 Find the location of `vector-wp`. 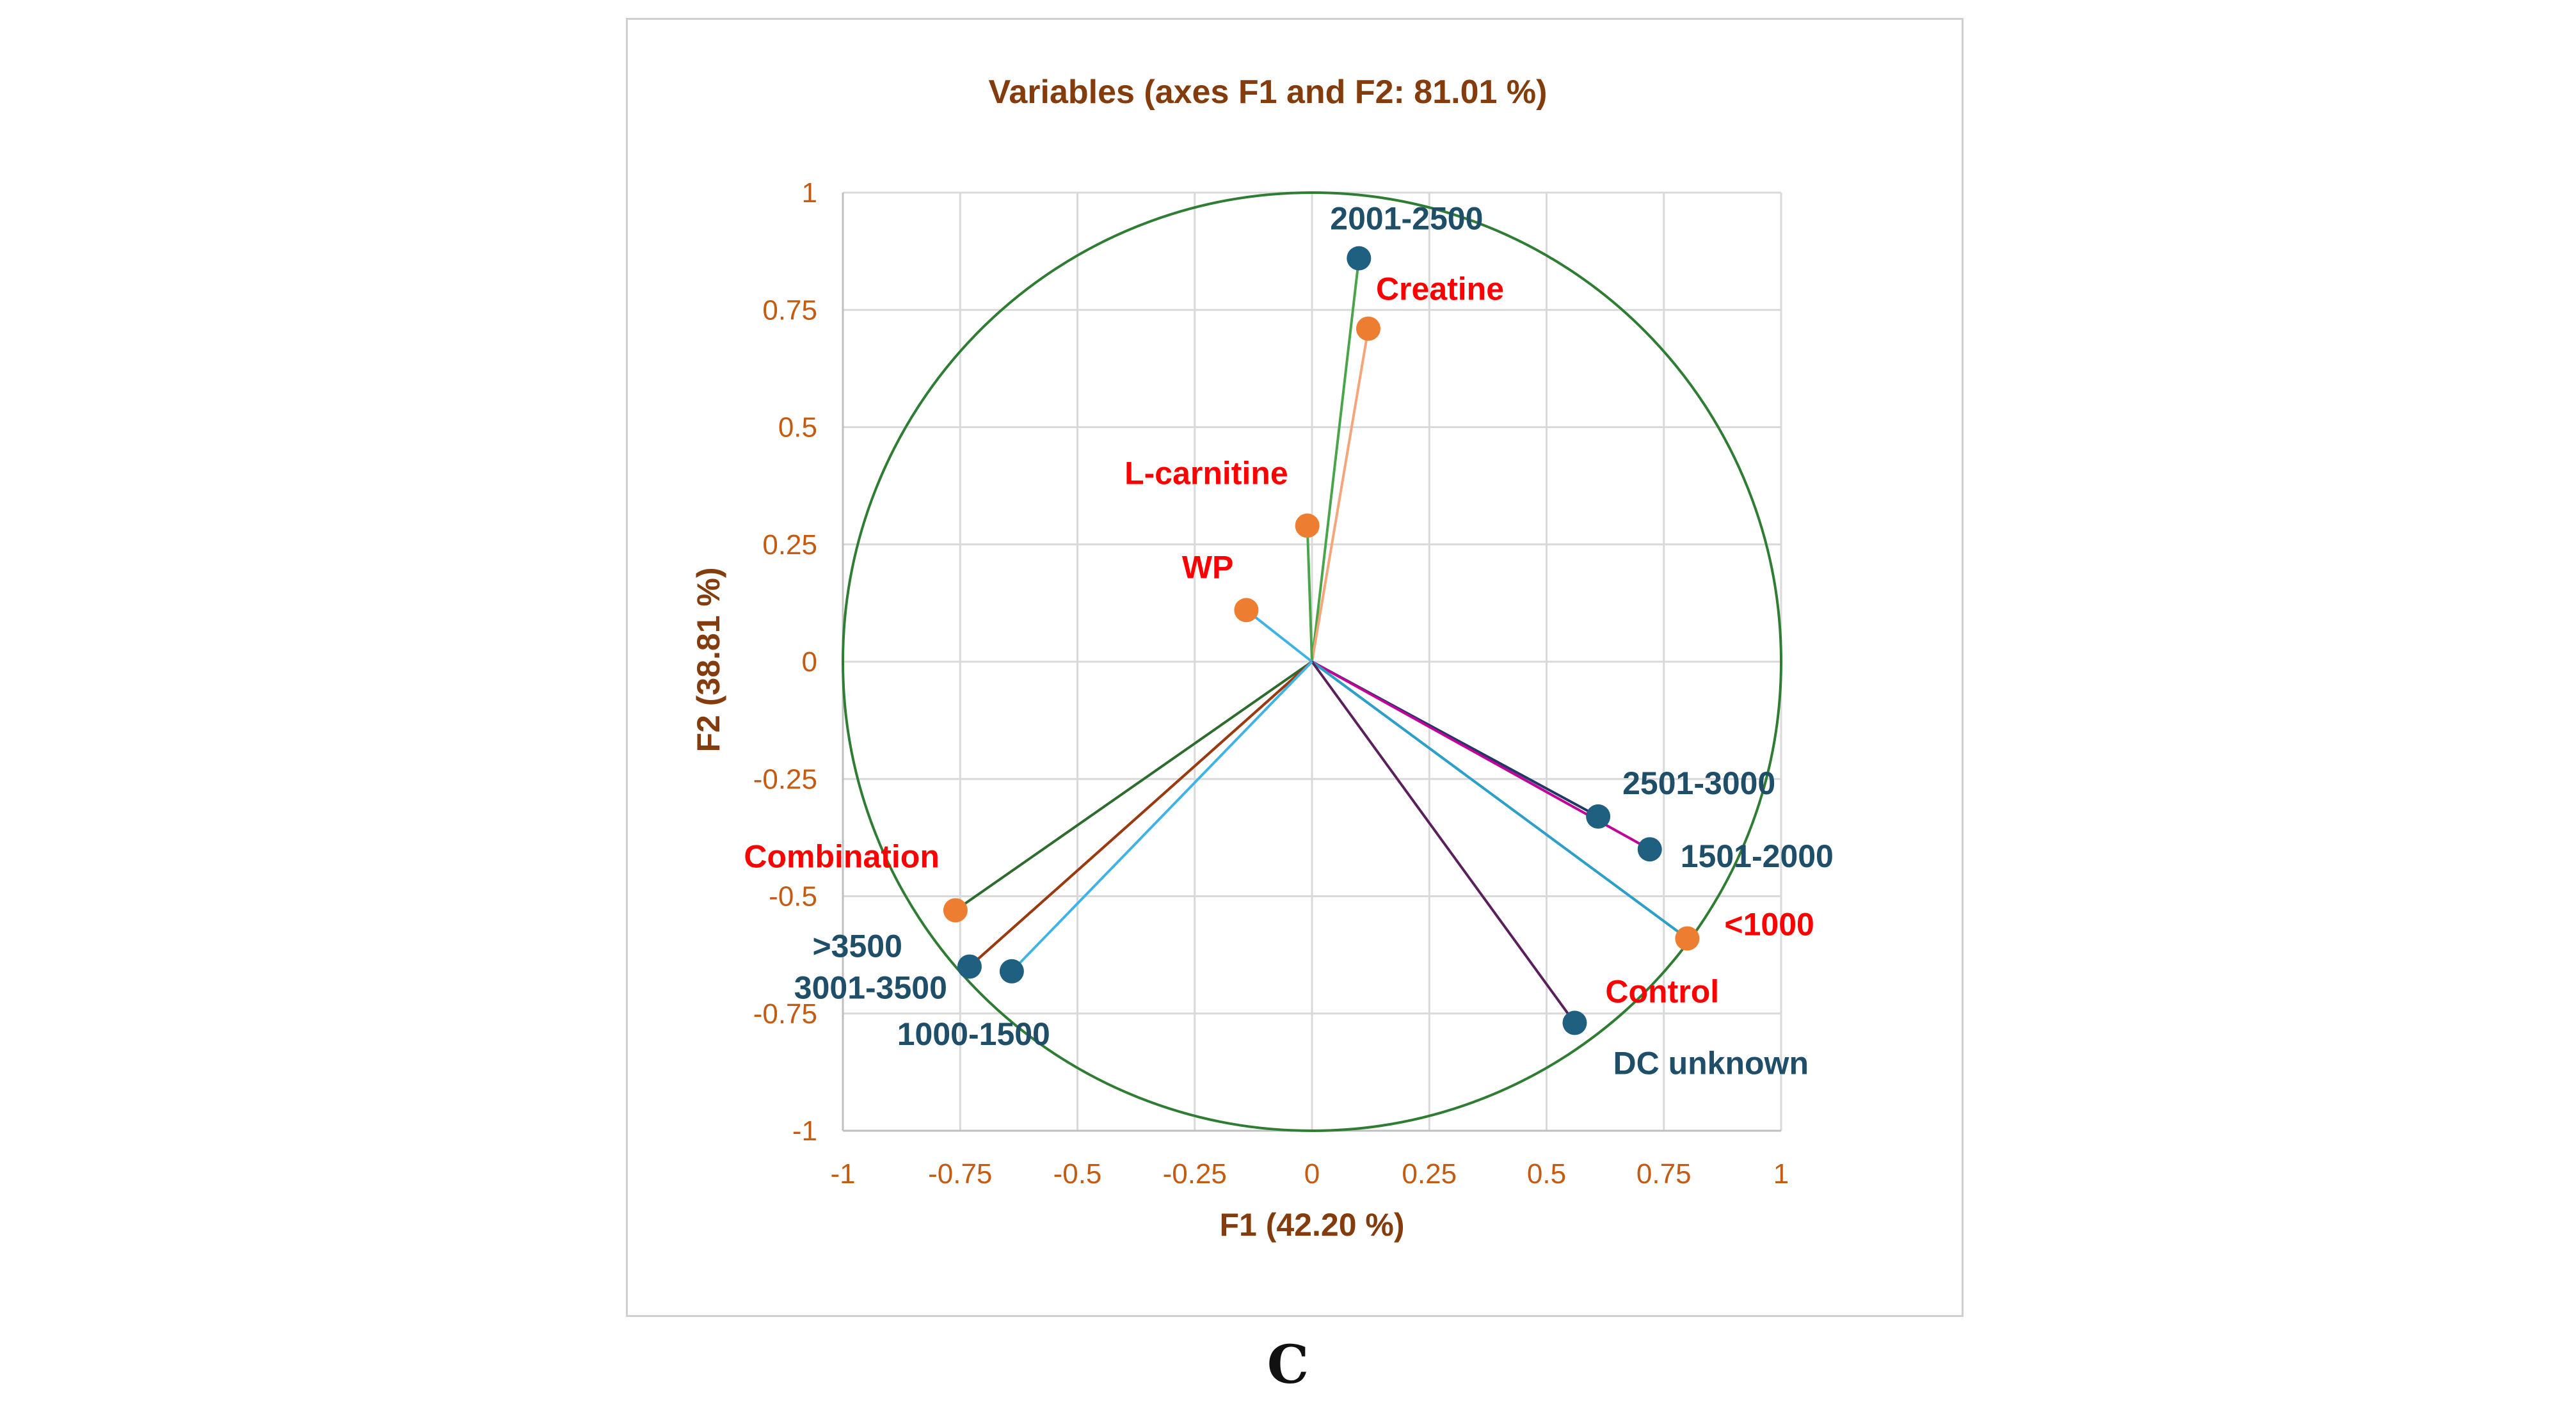

vector-wp is located at coordinates (1279, 636).